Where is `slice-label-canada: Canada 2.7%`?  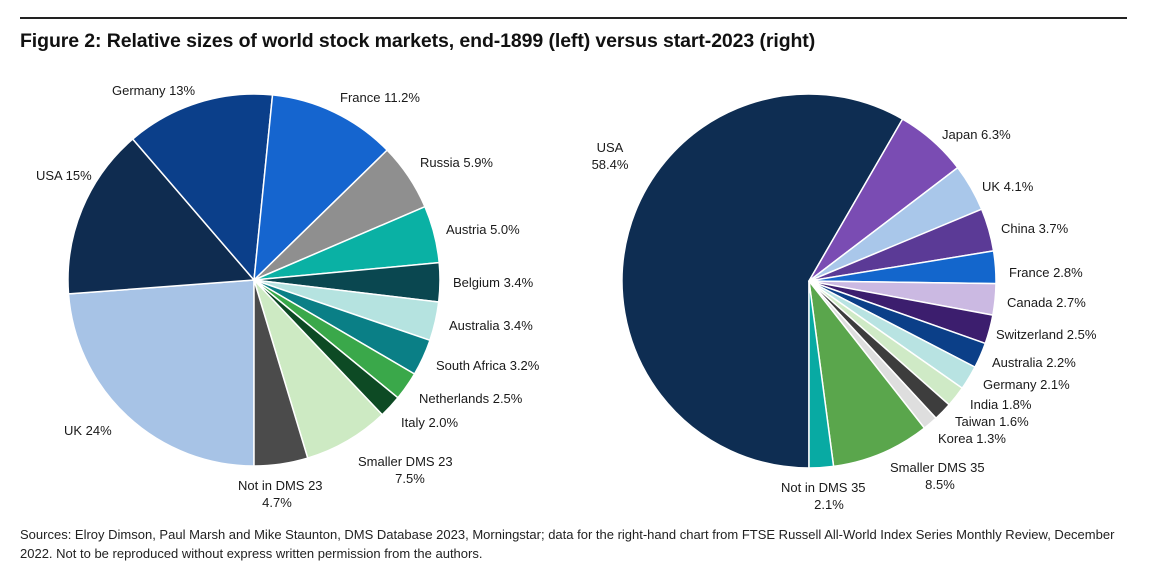 slice-label-canada: Canada 2.7% is located at coordinates (1046, 302).